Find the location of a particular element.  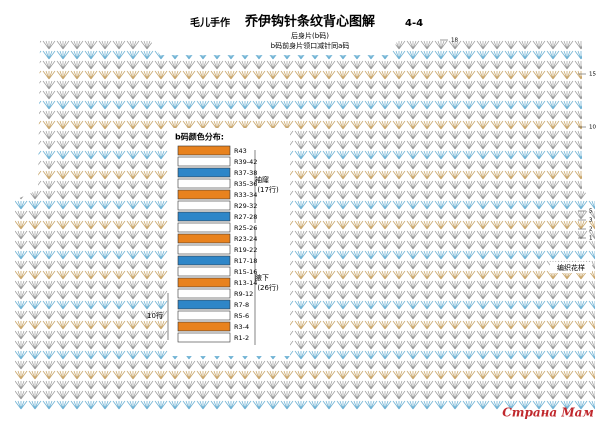

armhole-rows: (17行) is located at coordinates (268, 189).